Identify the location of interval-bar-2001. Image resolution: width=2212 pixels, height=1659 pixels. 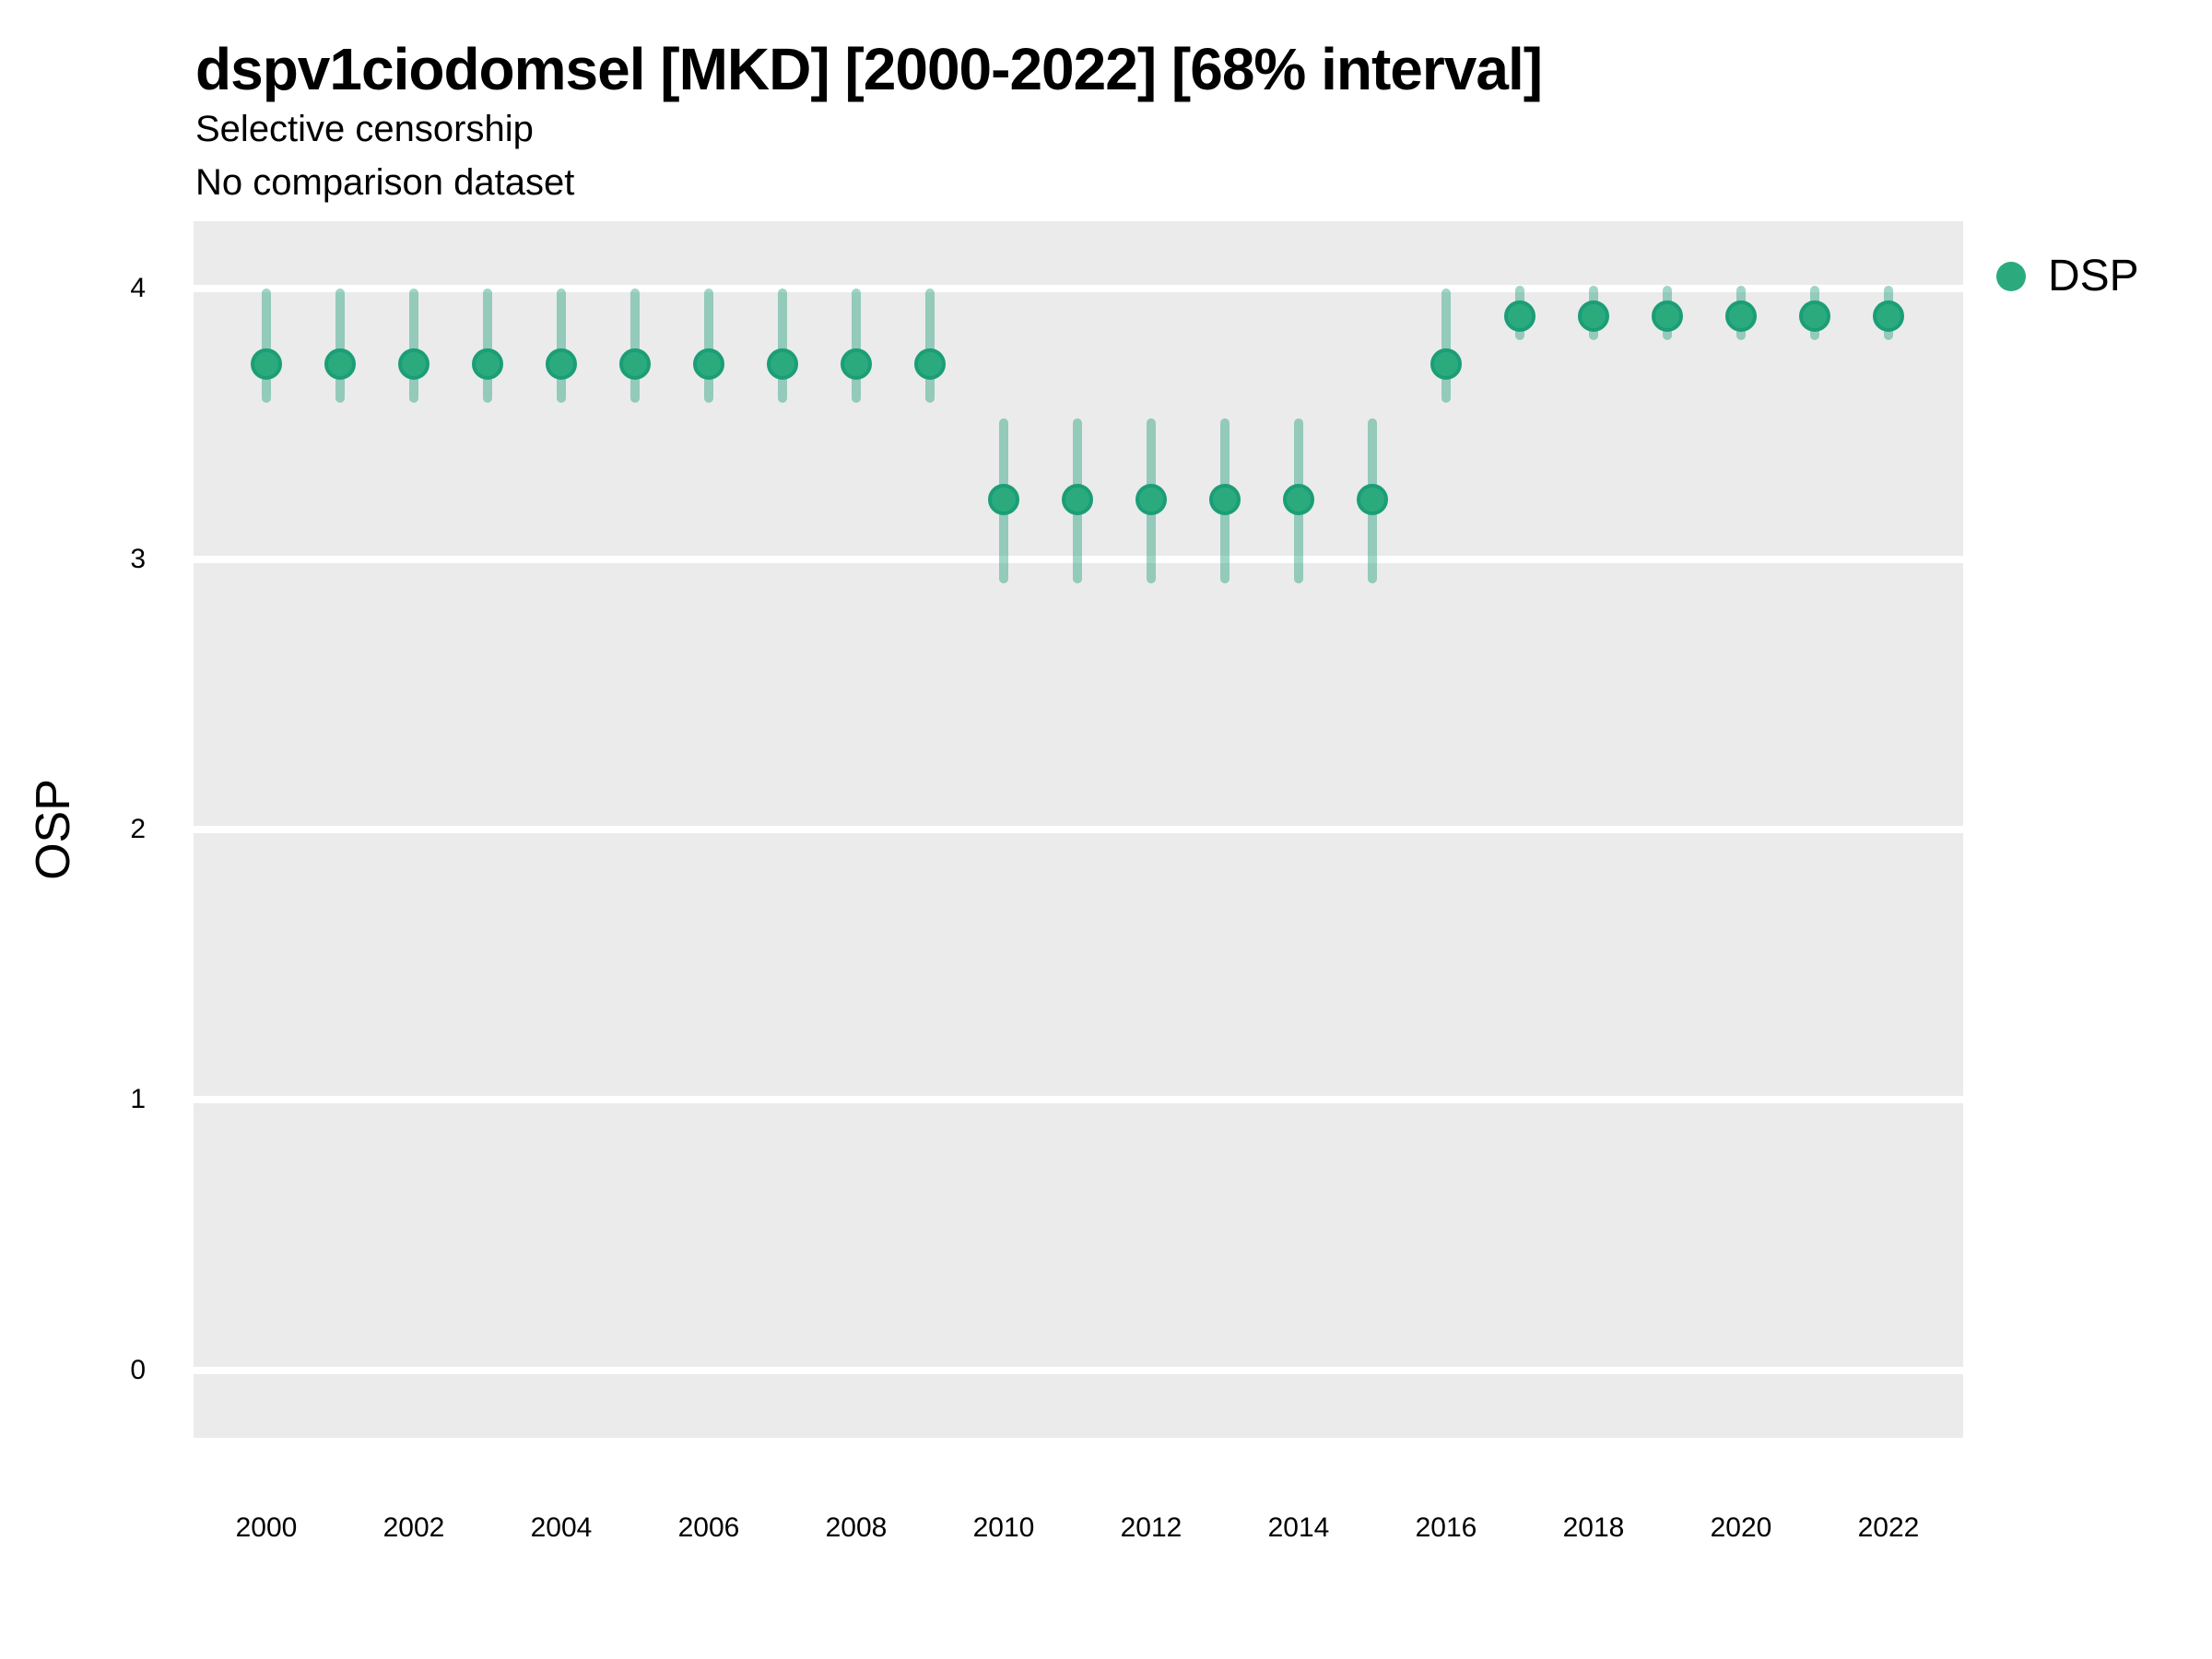
(340, 345).